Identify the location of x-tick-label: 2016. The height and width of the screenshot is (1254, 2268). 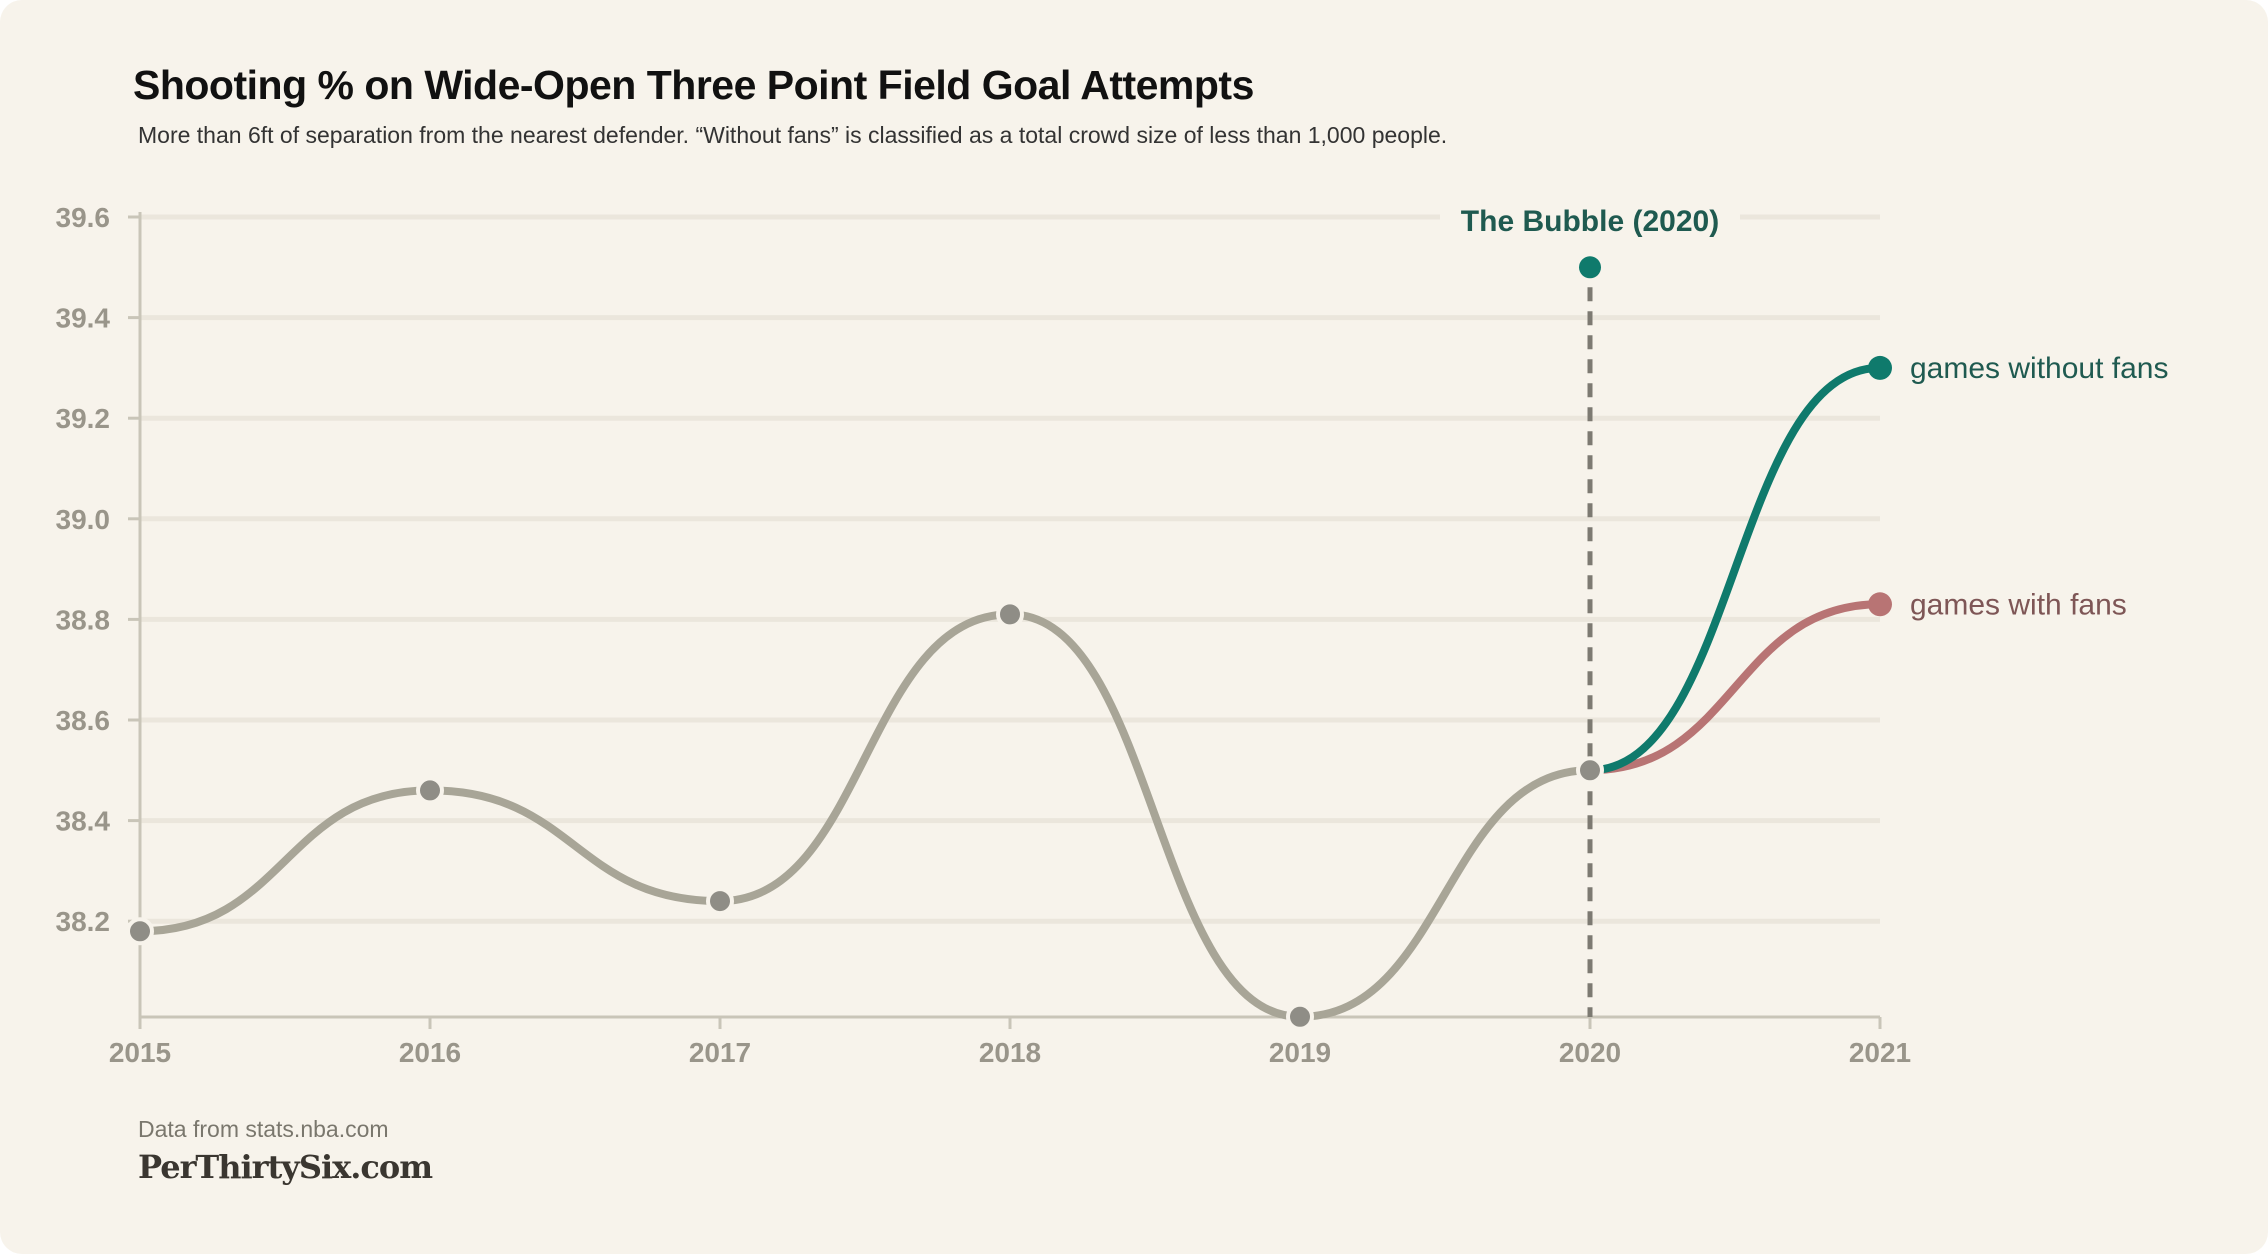
(430, 1052).